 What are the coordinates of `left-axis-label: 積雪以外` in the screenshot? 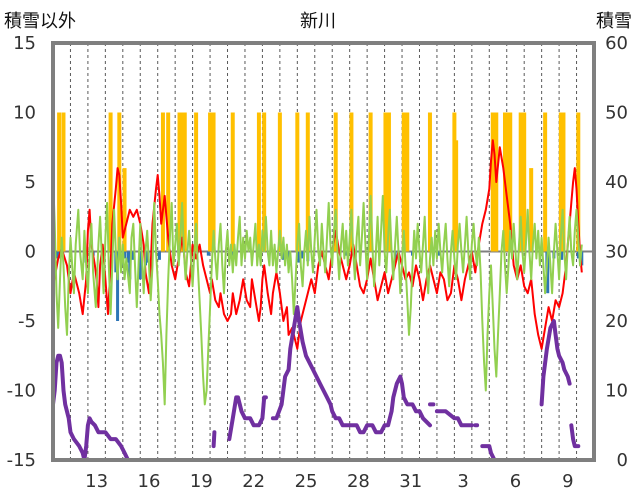 It's located at (40, 21).